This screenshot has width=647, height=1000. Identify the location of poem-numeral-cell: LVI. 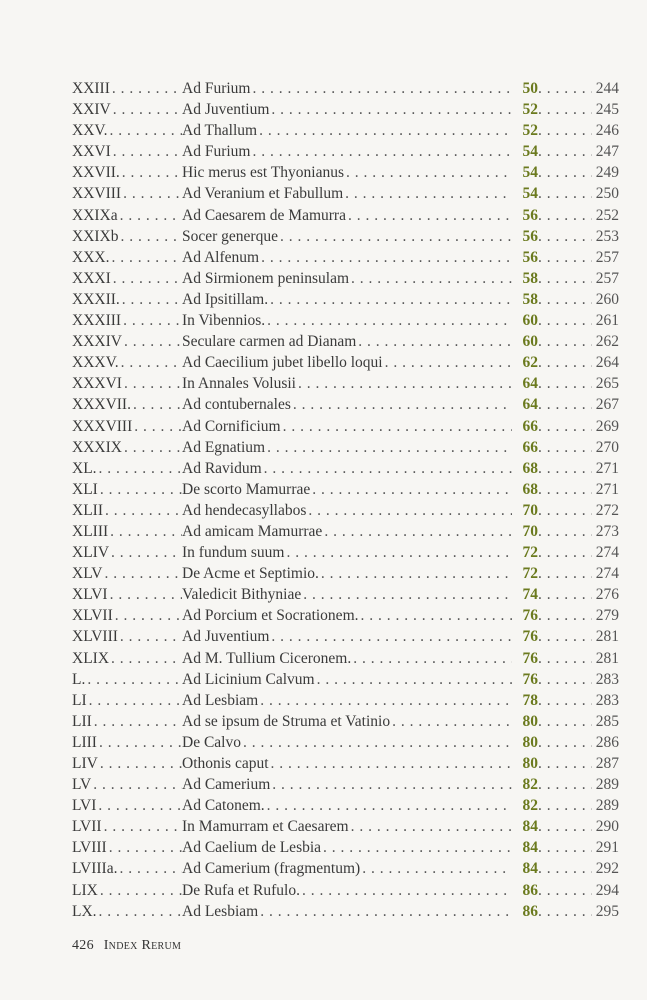
(127, 805).